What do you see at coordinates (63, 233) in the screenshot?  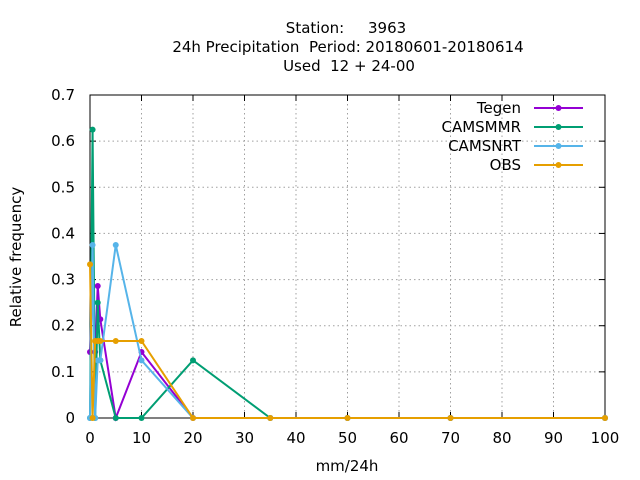 I see `y-tick-label: 0.4` at bounding box center [63, 233].